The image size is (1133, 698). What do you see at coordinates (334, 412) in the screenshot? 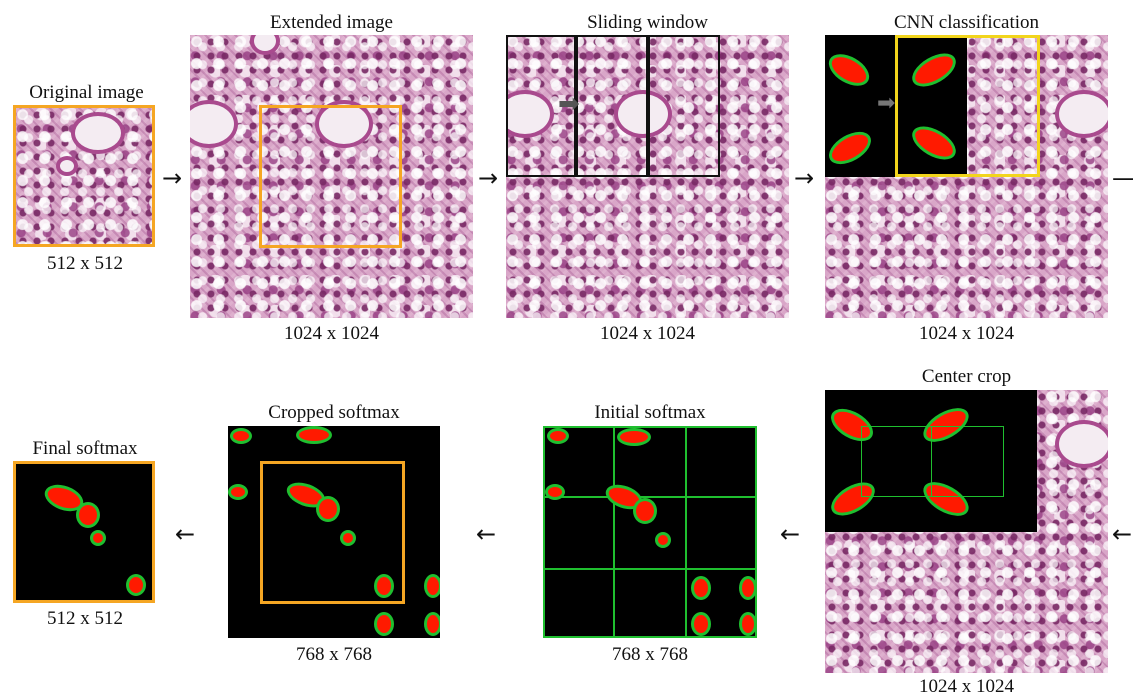
I see `cropped-softmax-title: Cropped softmax` at bounding box center [334, 412].